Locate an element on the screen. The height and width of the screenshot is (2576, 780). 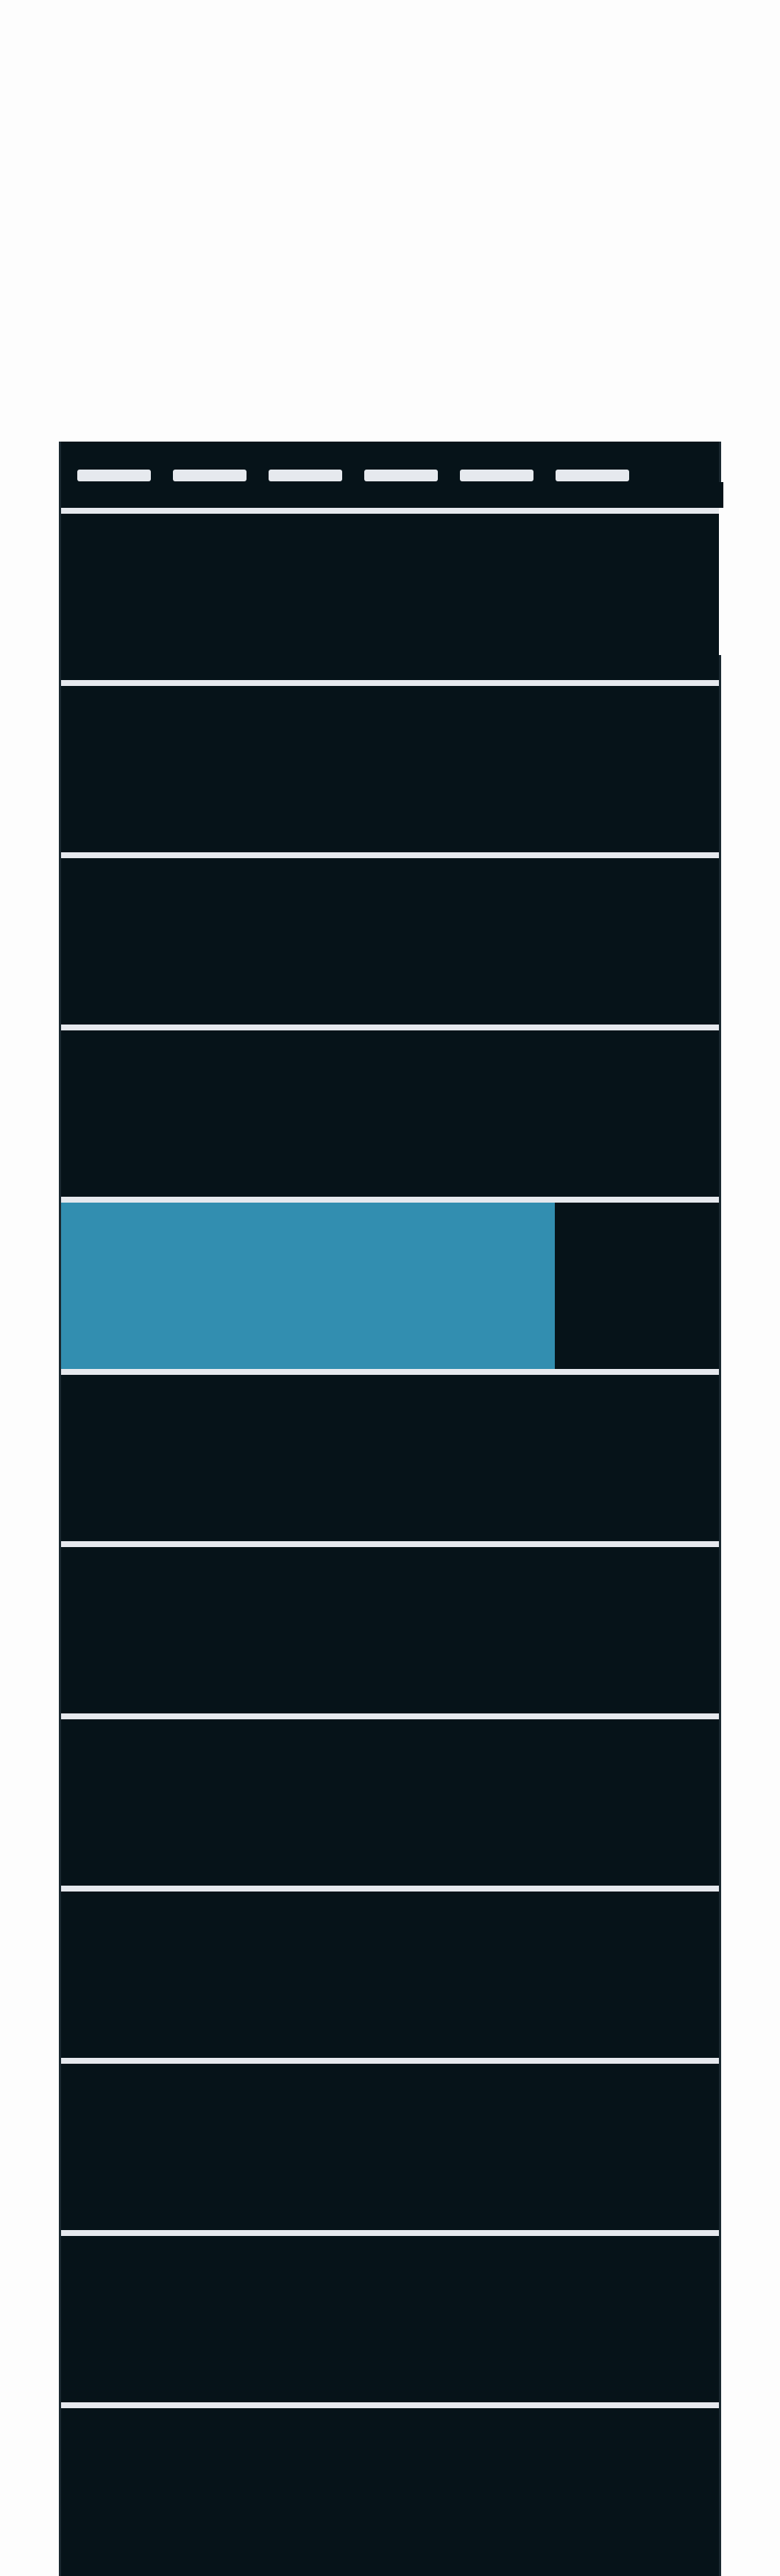
header-notch is located at coordinates (690, 512).